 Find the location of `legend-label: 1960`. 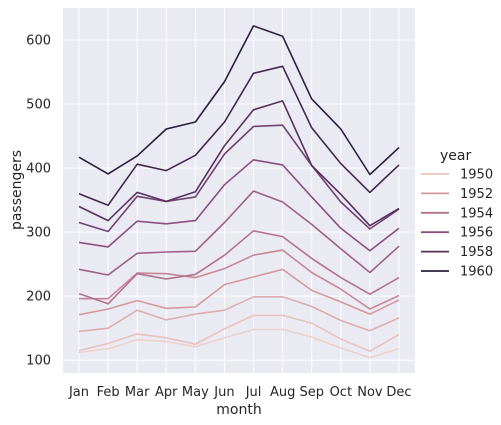

legend-label: 1960 is located at coordinates (476, 272).